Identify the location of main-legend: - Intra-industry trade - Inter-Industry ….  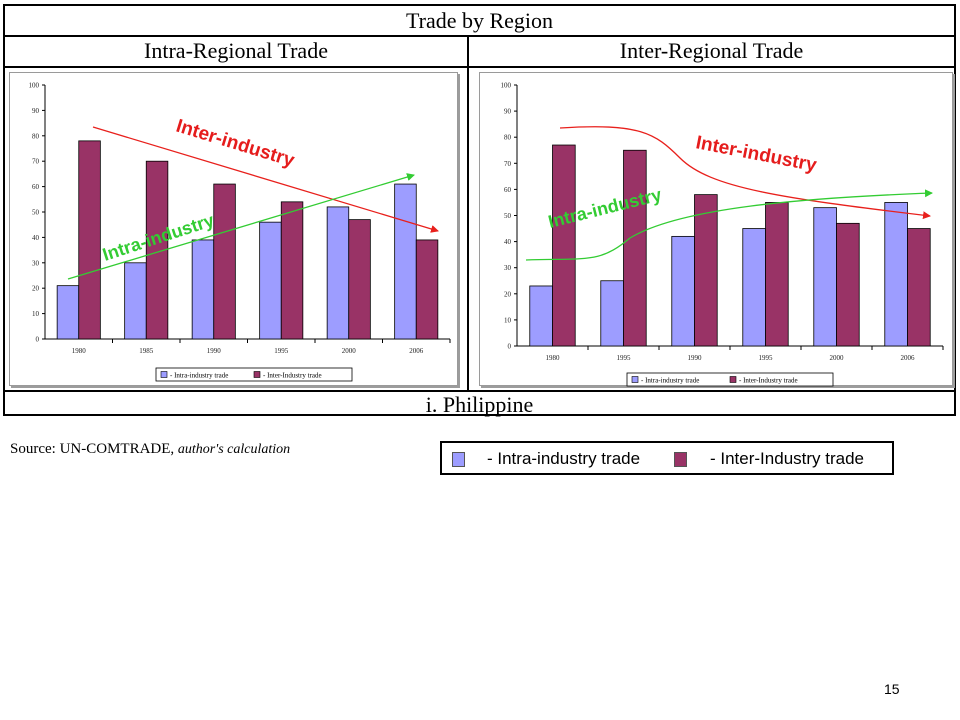
(667, 458).